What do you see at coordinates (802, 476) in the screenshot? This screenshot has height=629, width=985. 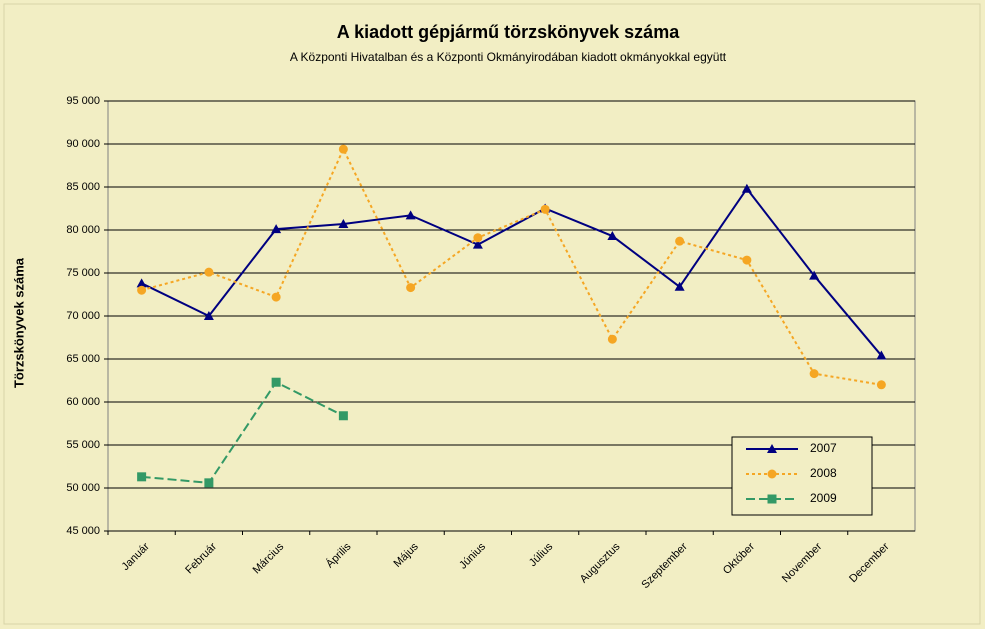 I see `legend: 2007 2008 2009` at bounding box center [802, 476].